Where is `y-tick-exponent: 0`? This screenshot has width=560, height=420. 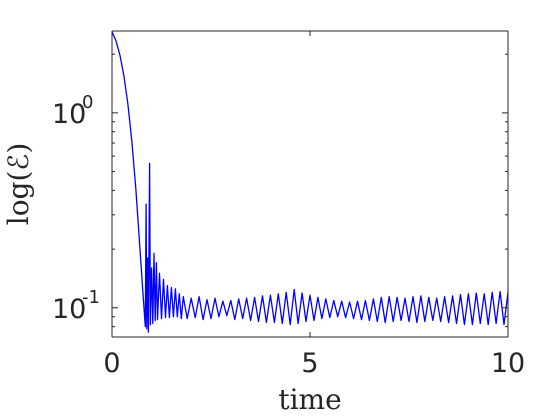
y-tick-exponent: 0 is located at coordinates (87, 102).